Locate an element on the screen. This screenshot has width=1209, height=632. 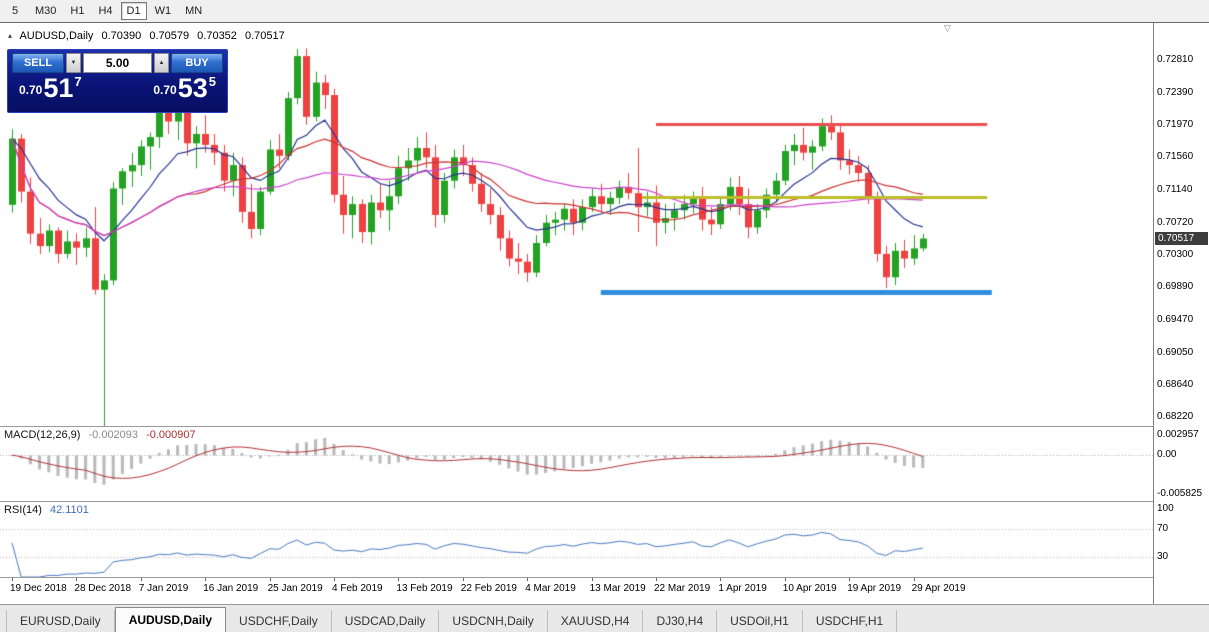
trade-prices-row: 0.70 51 7 0.70 53 5 is located at coordinates (117, 88).